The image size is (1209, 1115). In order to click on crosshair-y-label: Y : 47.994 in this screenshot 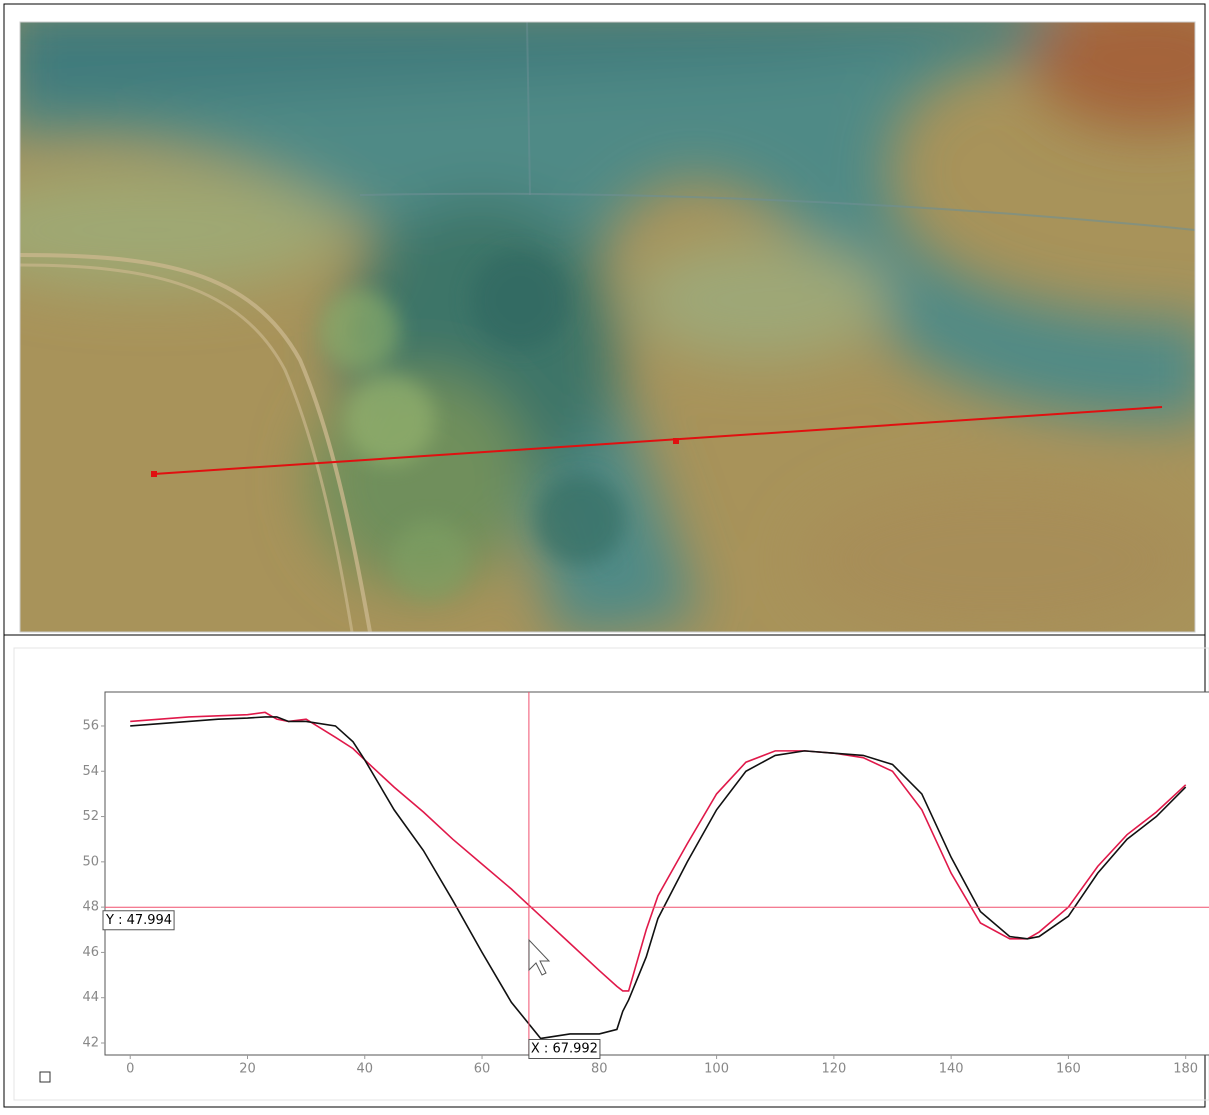, I will do `click(138, 920)`.